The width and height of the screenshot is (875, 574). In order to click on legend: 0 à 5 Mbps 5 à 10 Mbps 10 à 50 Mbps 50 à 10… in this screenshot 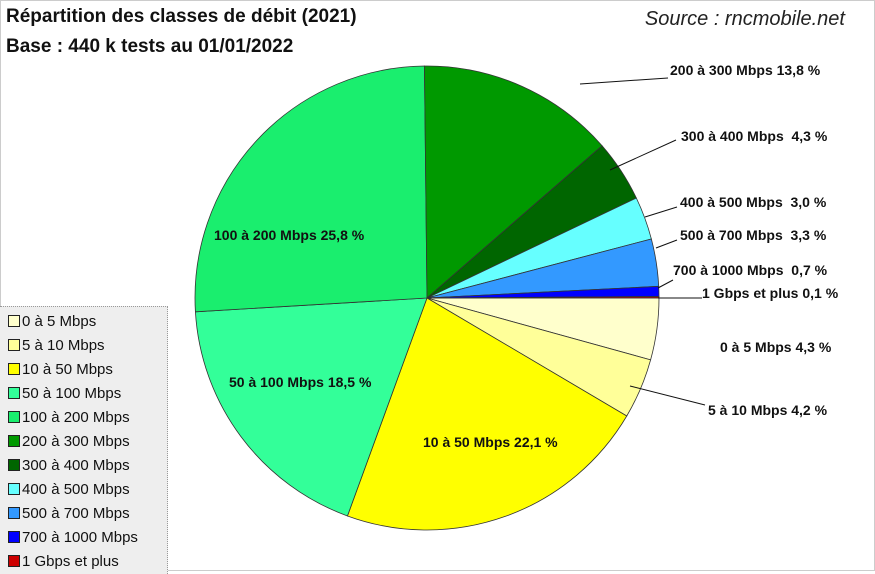, I will do `click(84, 440)`.